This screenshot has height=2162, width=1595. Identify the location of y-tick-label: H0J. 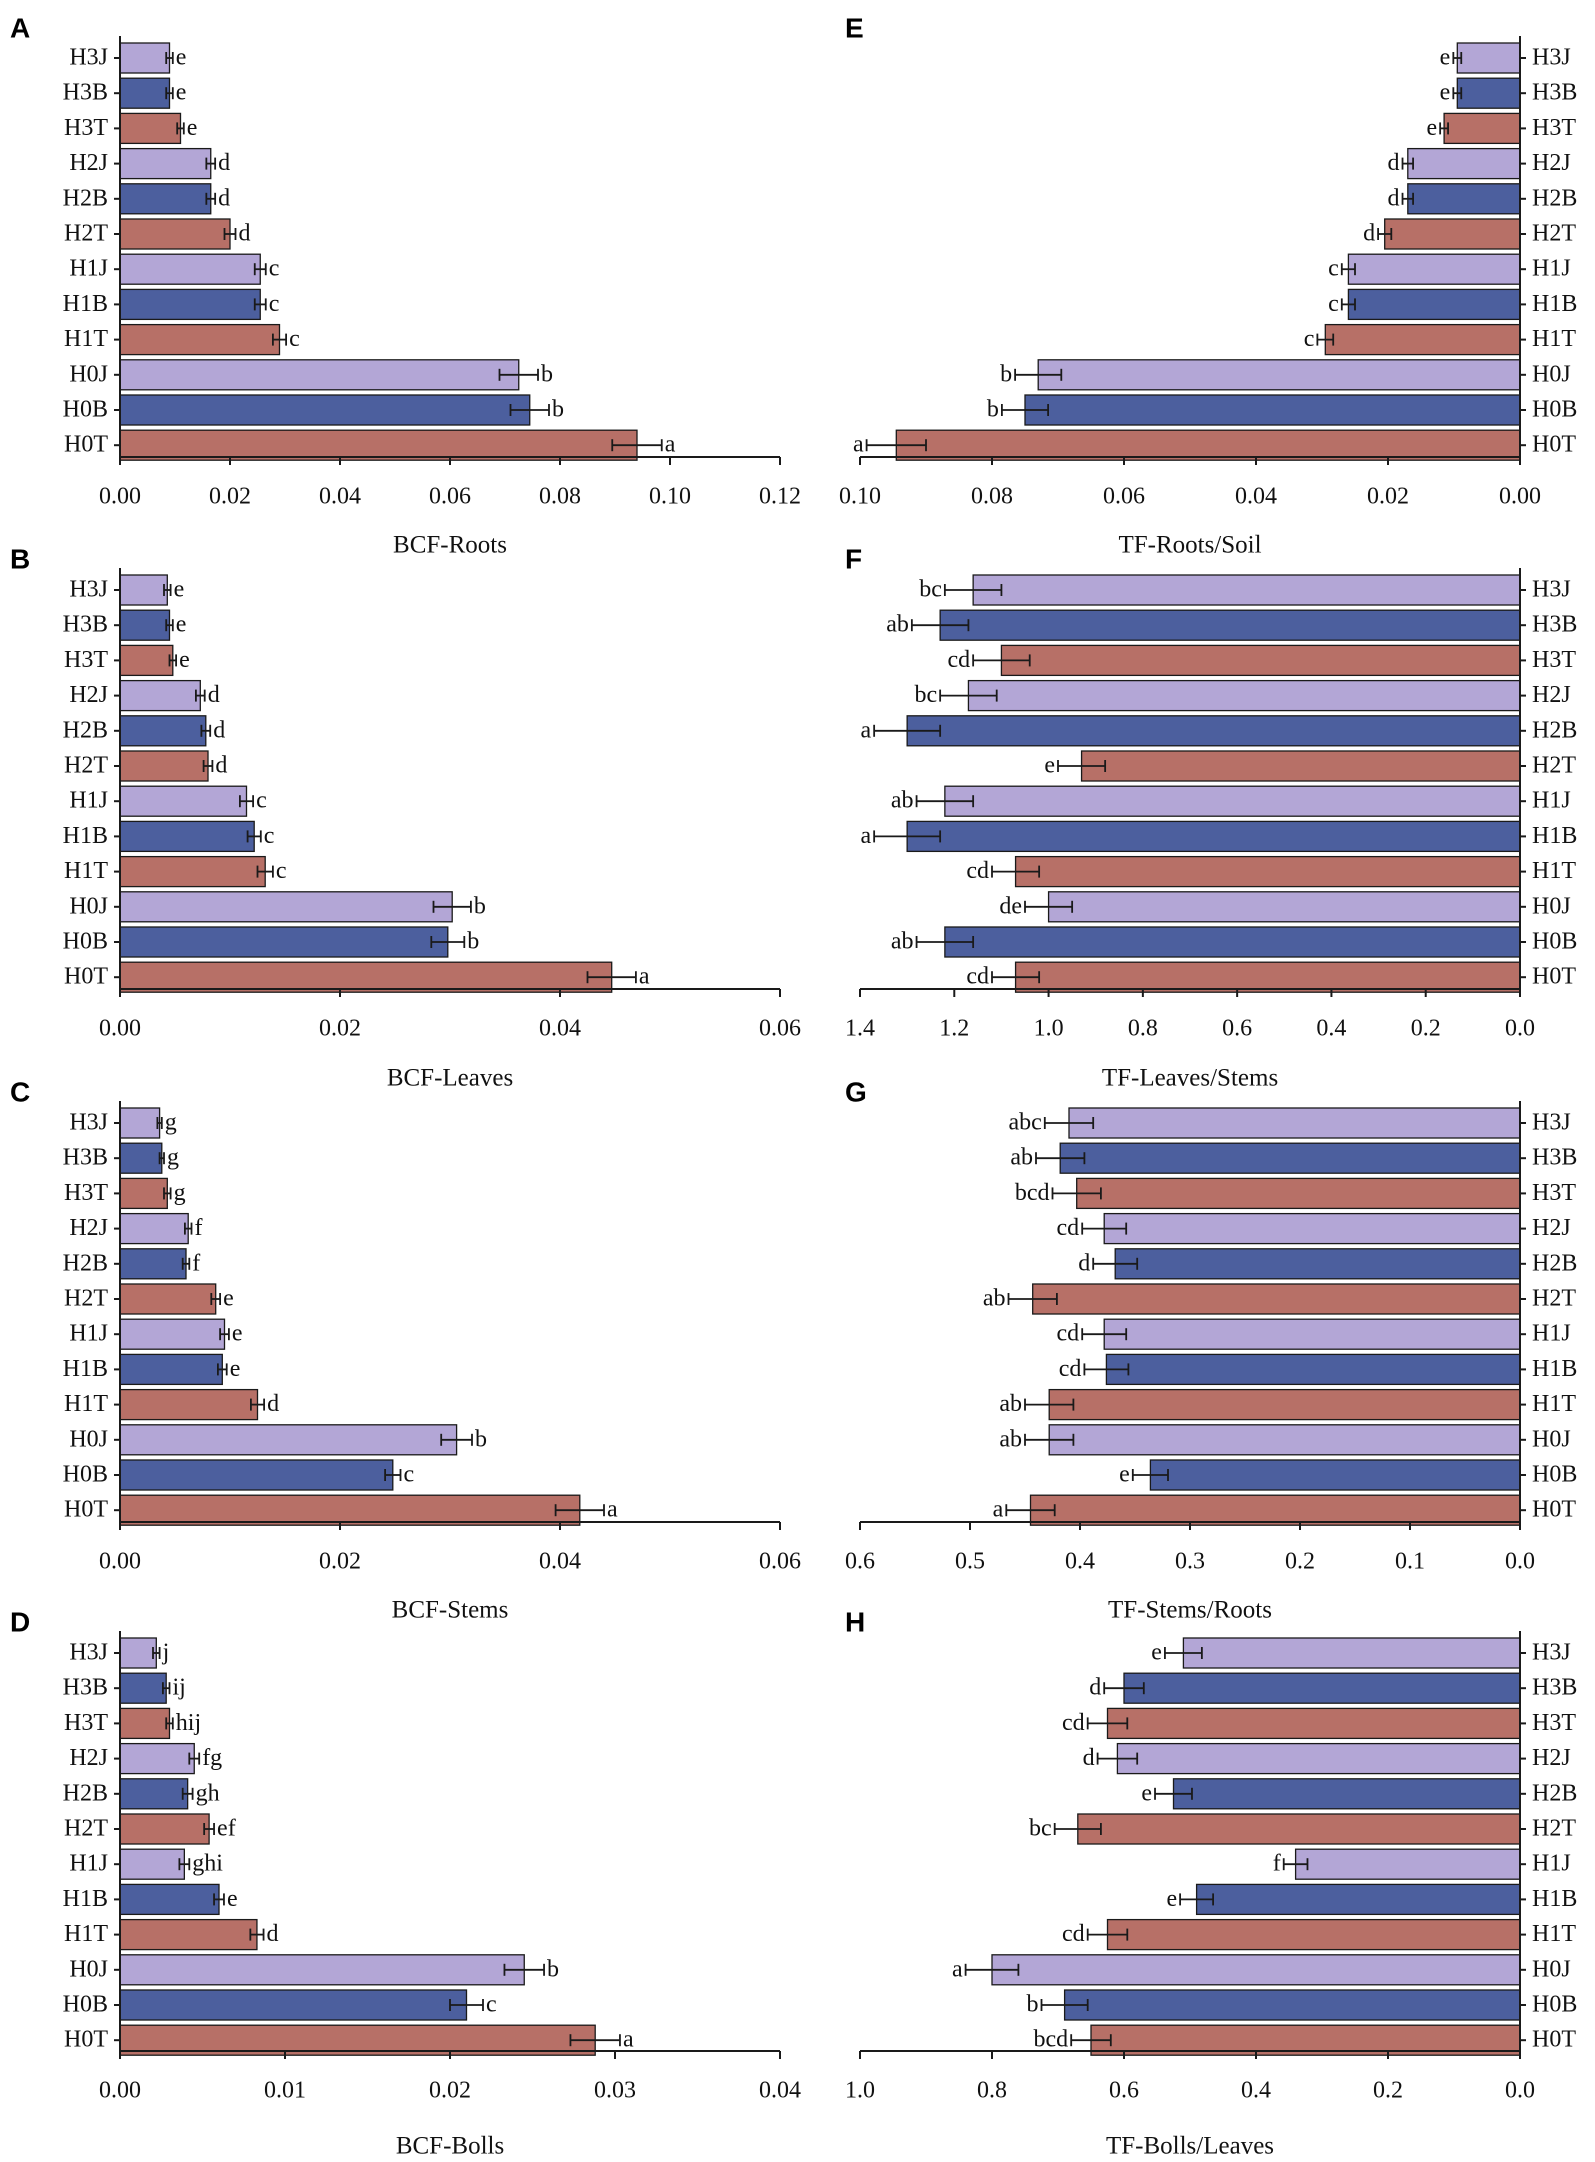
(1551, 374).